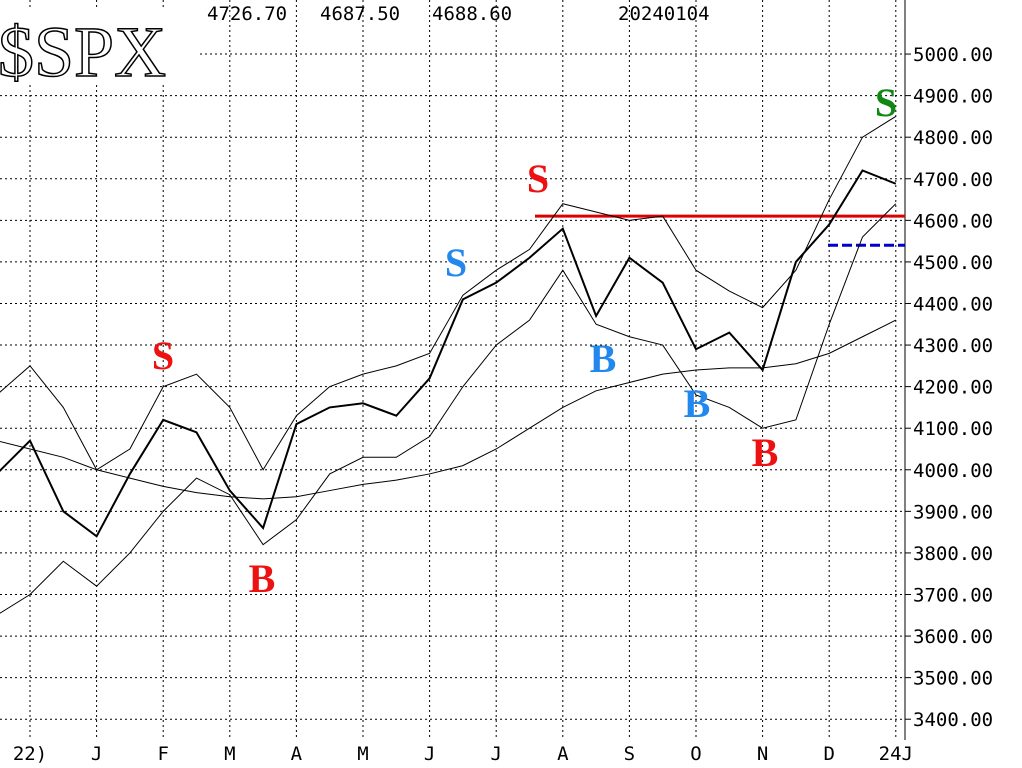 The height and width of the screenshot is (768, 1022). What do you see at coordinates (896, 754) in the screenshot?
I see `x-tick-label: 24J` at bounding box center [896, 754].